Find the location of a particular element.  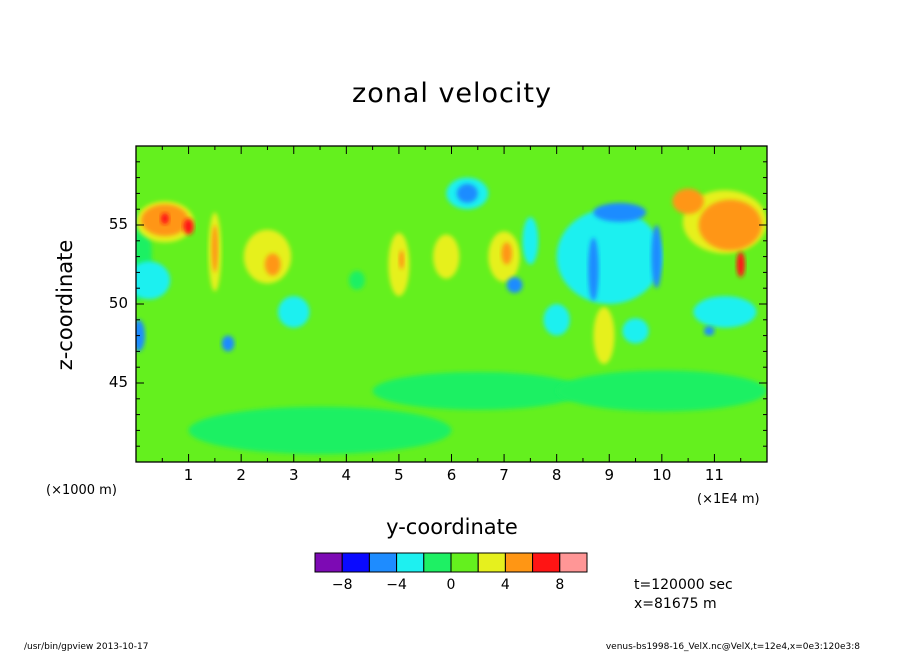

x-tick-label: 7 is located at coordinates (504, 475).